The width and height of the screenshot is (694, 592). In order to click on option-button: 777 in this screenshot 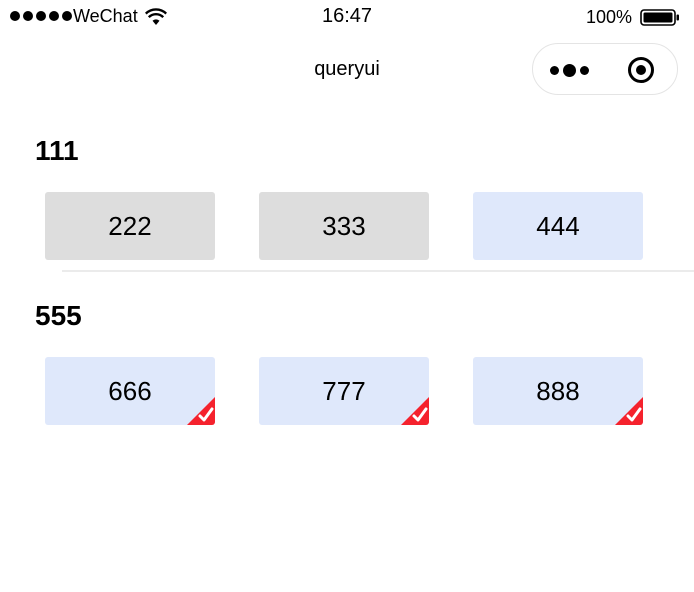, I will do `click(344, 391)`.